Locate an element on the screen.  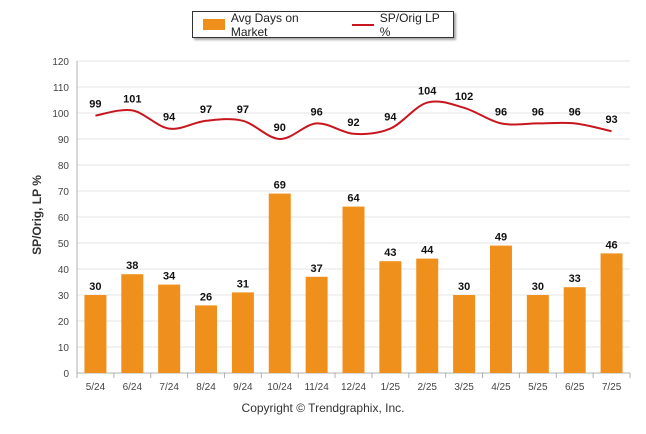
bar-value-label: 46 is located at coordinates (611, 245).